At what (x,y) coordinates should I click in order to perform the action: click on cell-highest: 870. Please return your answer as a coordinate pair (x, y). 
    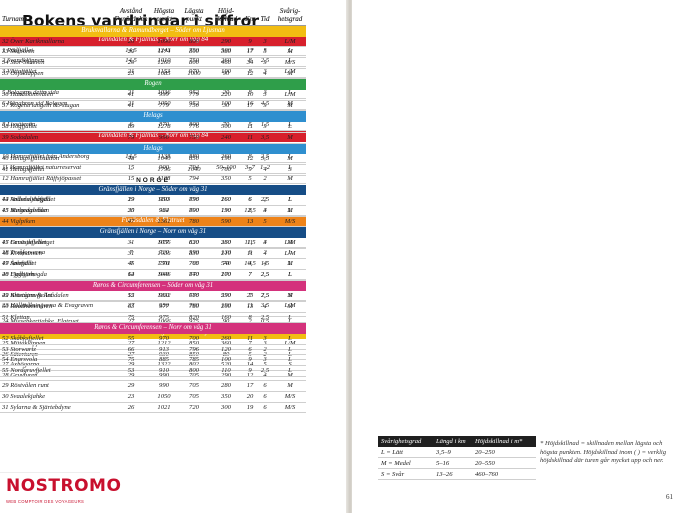
    Looking at the image, I should click on (164, 125).